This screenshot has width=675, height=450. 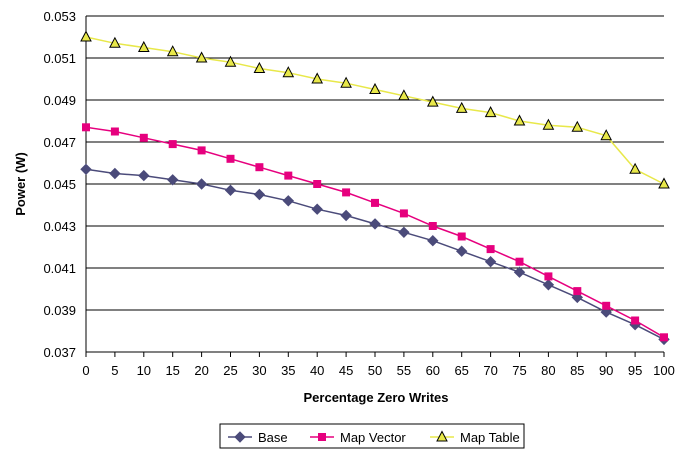 What do you see at coordinates (230, 370) in the screenshot?
I see `x-tick-label: 25` at bounding box center [230, 370].